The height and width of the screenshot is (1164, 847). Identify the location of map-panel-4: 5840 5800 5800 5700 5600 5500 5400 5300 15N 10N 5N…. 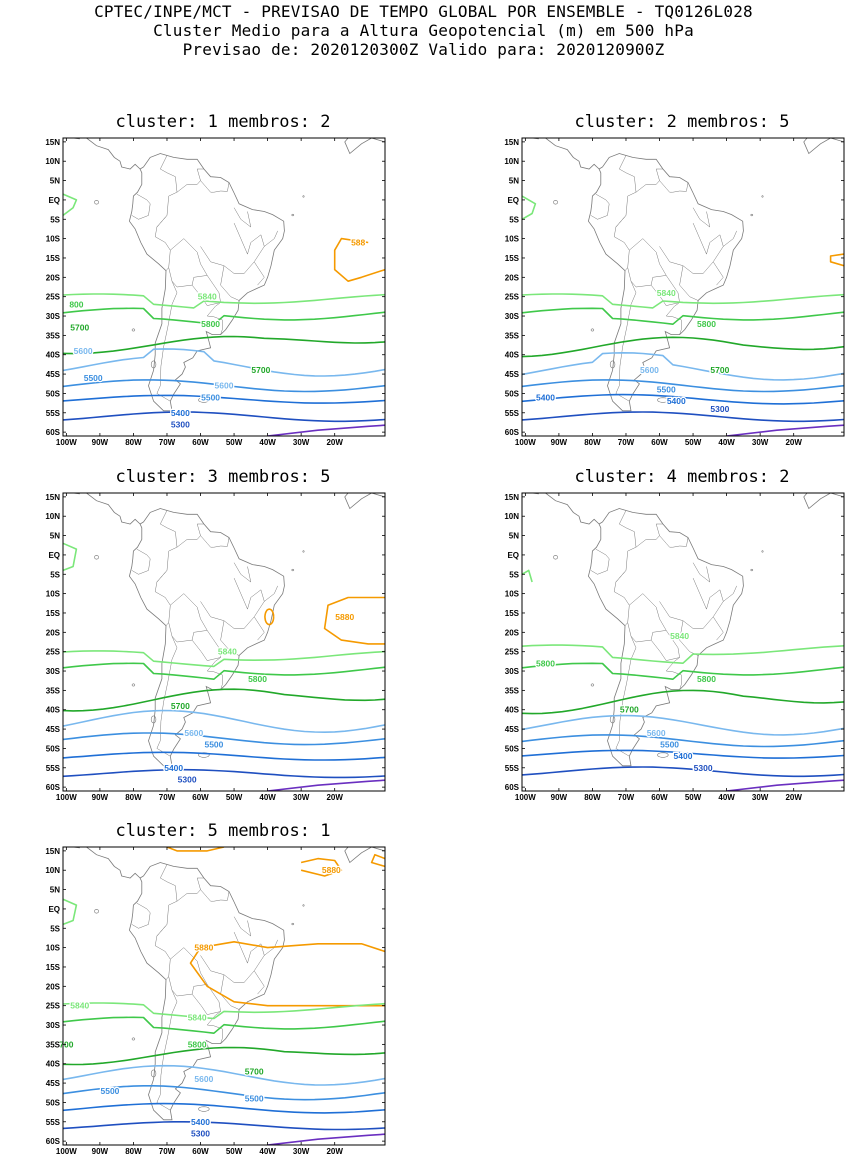
(666, 650).